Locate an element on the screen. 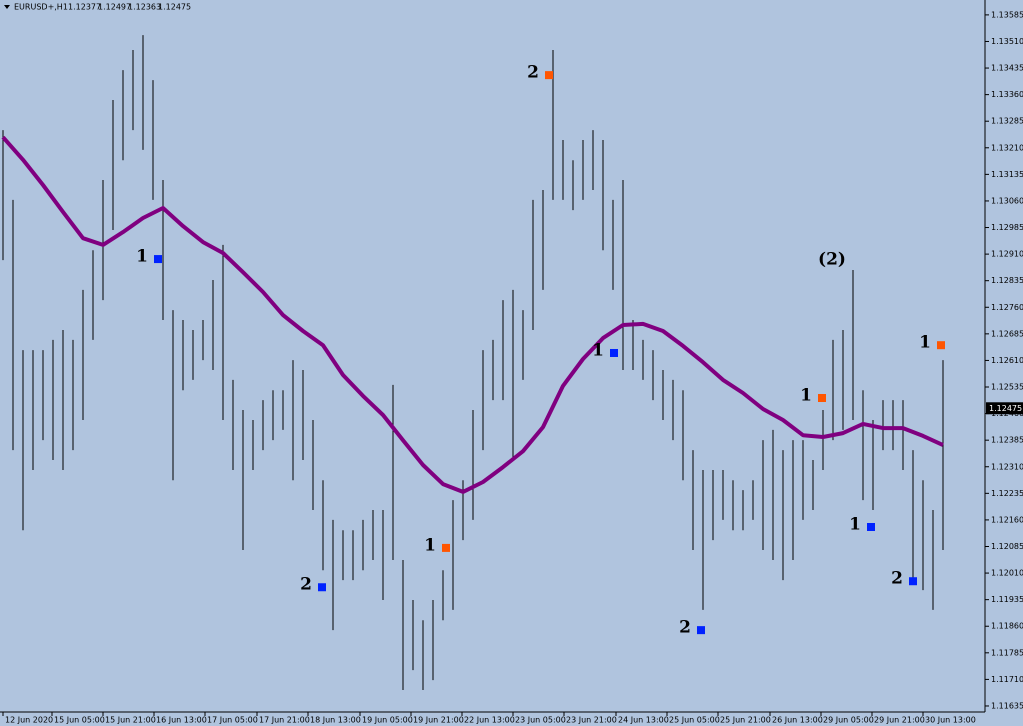 This screenshot has width=1023, height=726. y-tick-label: 1.11860 is located at coordinates (1007, 626).